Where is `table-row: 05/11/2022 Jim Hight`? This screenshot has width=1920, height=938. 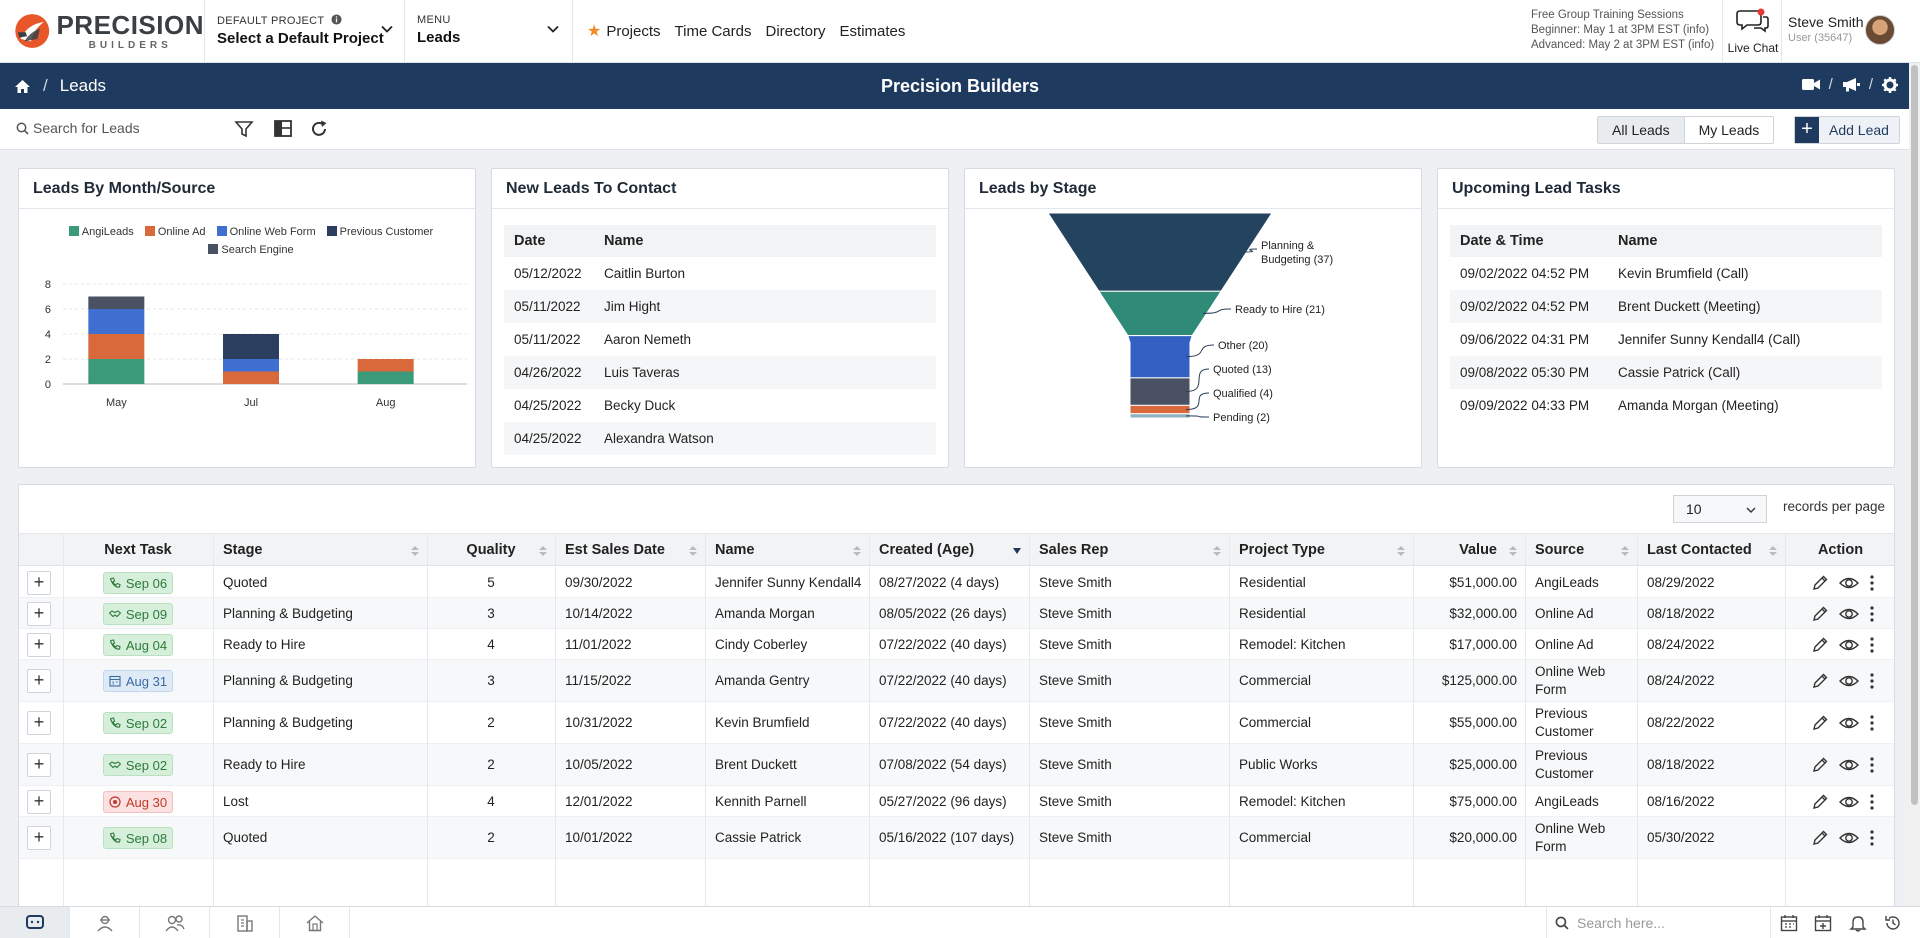 table-row: 05/11/2022 Jim Hight is located at coordinates (720, 306).